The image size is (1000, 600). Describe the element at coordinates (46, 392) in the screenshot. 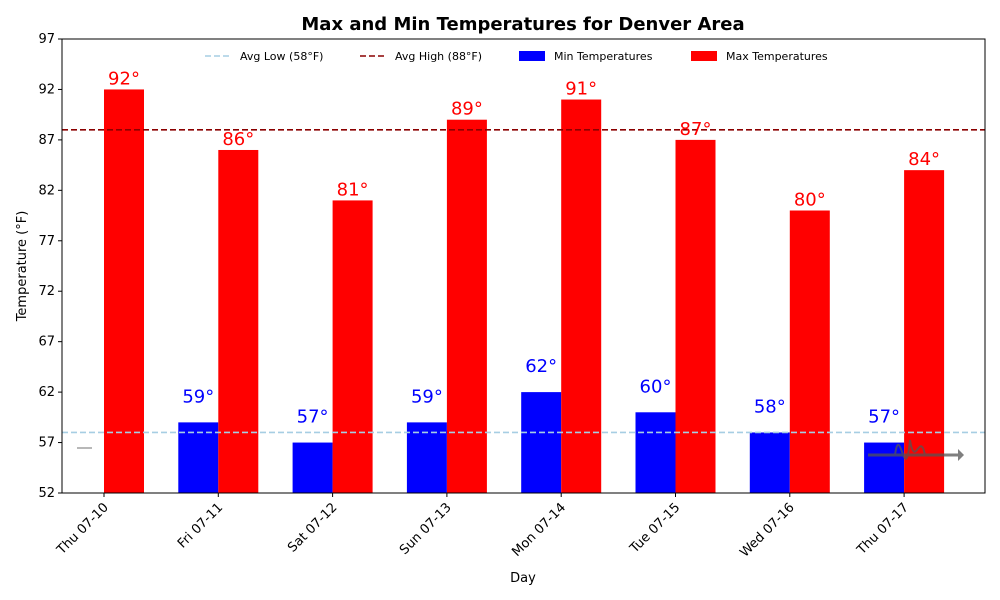

I see `y-tick-label-2: 62` at that location.